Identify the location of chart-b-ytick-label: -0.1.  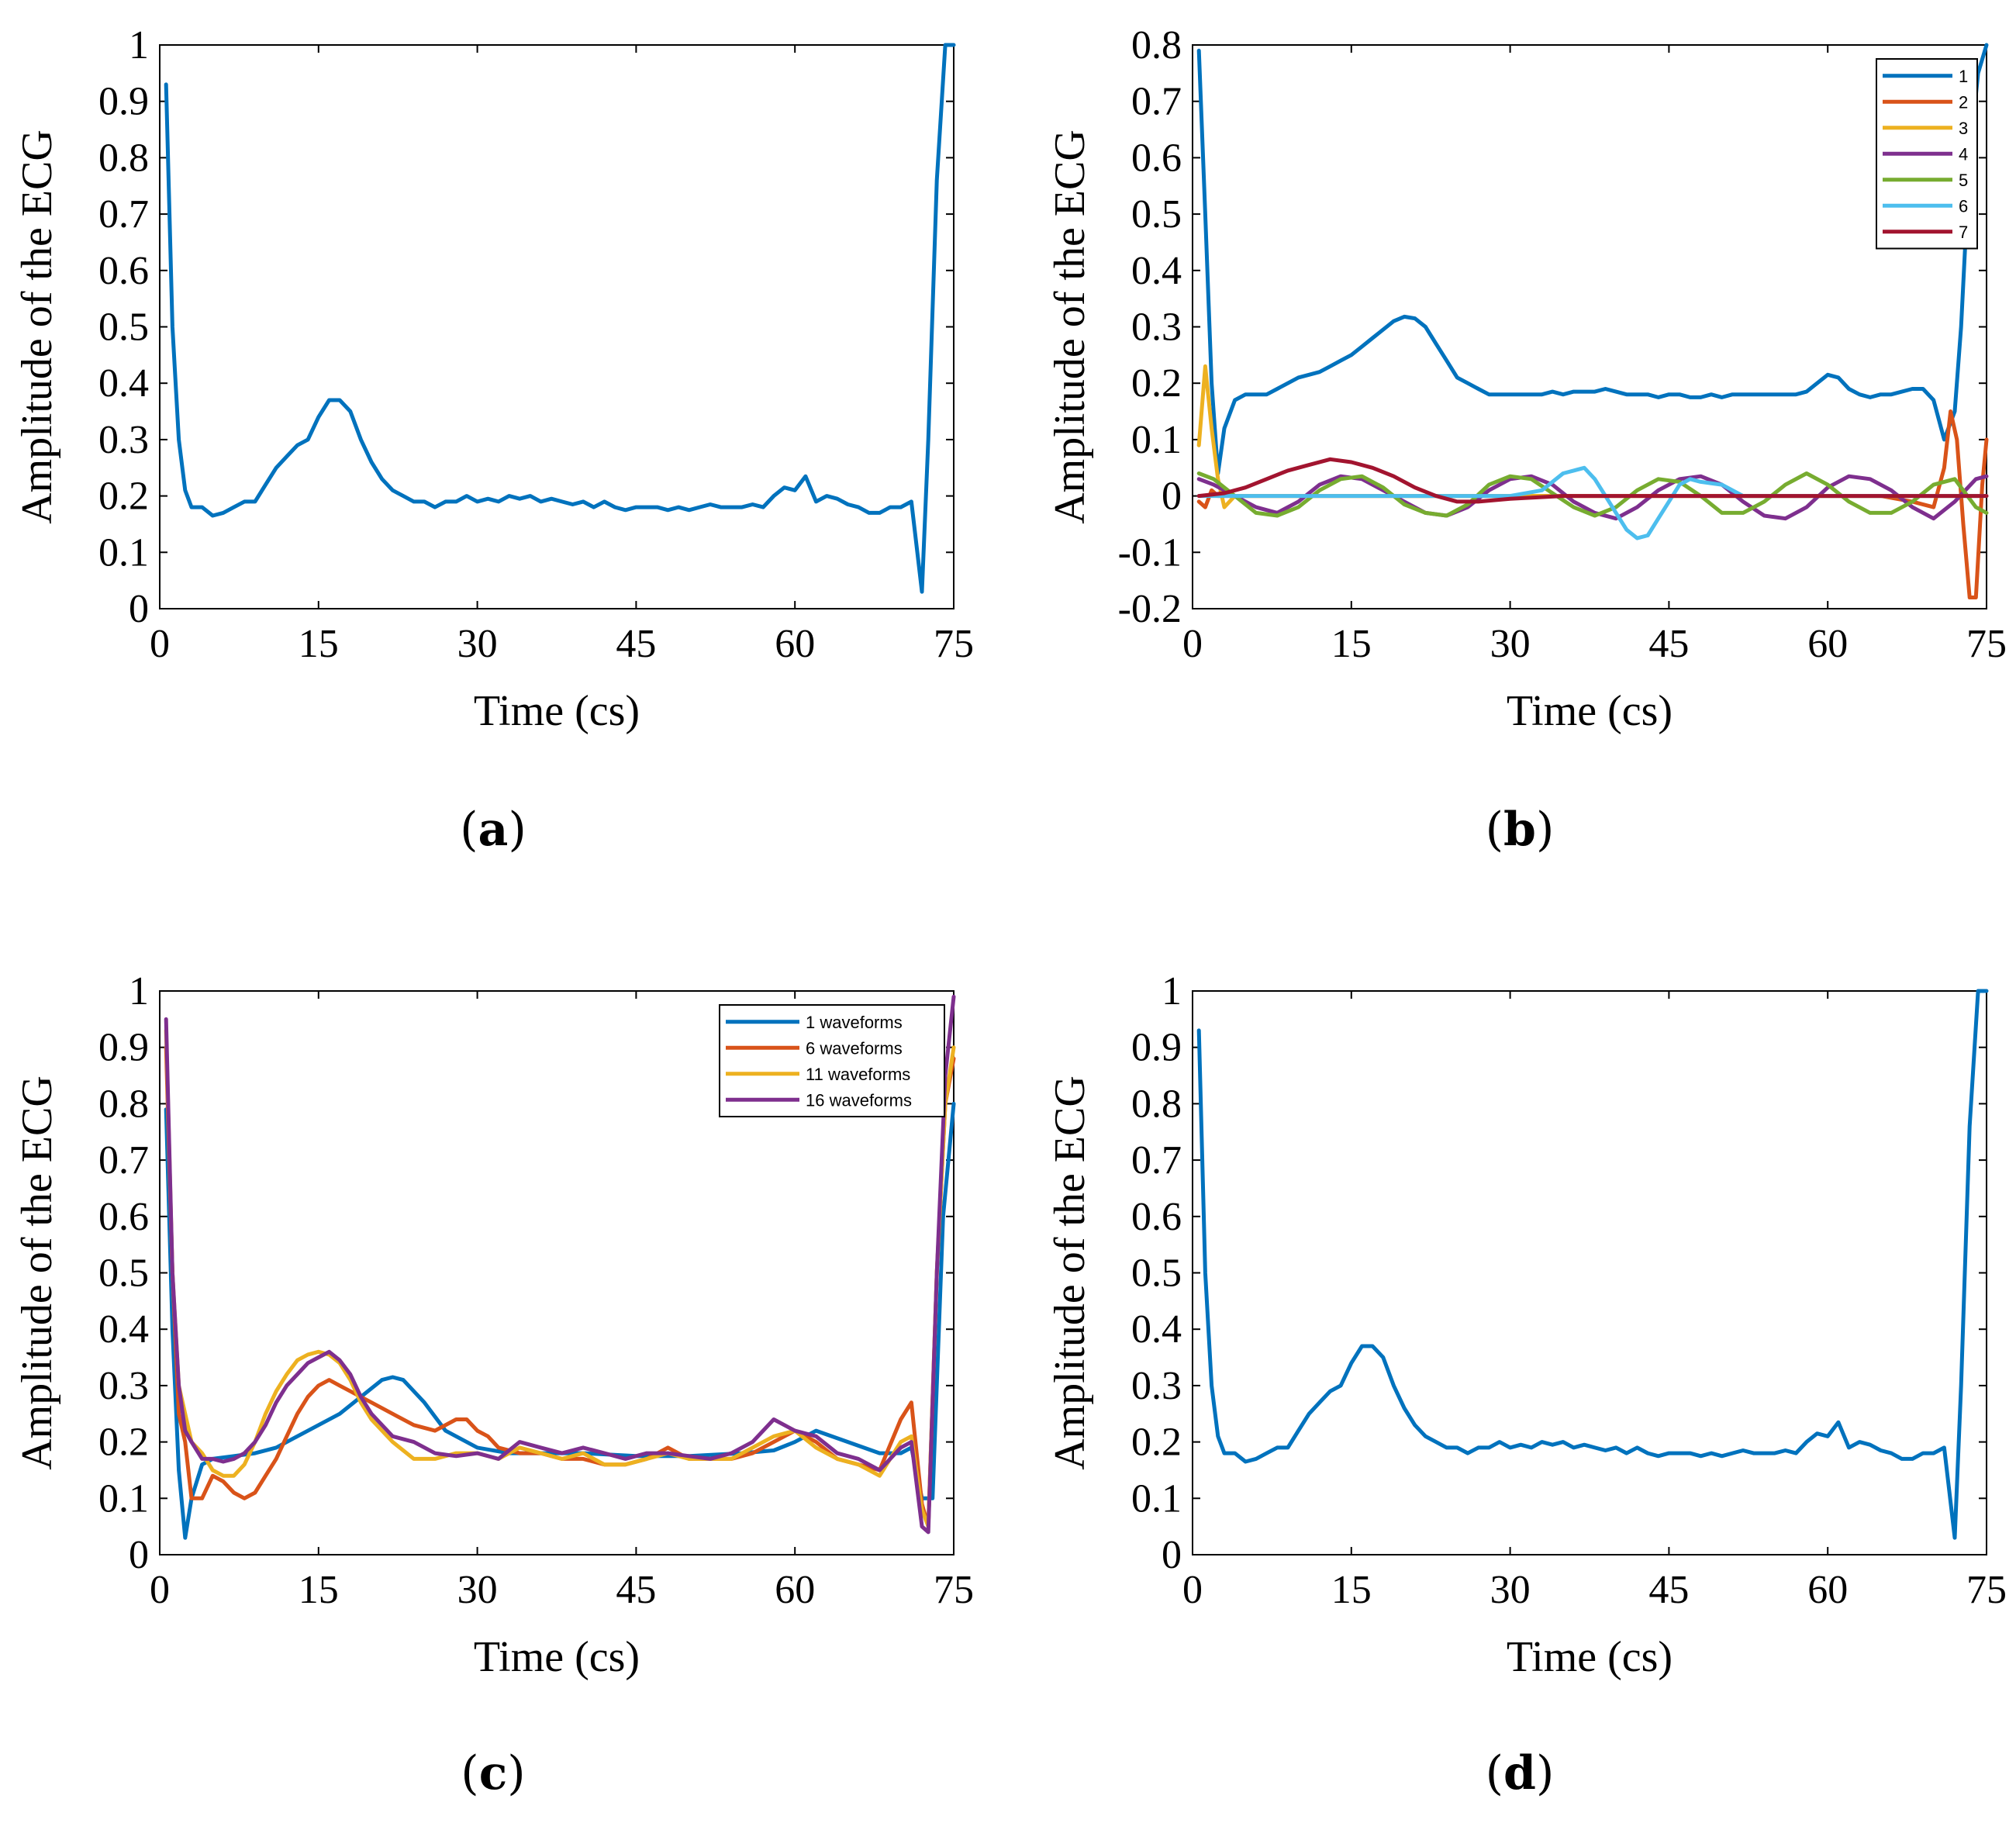
(1150, 552).